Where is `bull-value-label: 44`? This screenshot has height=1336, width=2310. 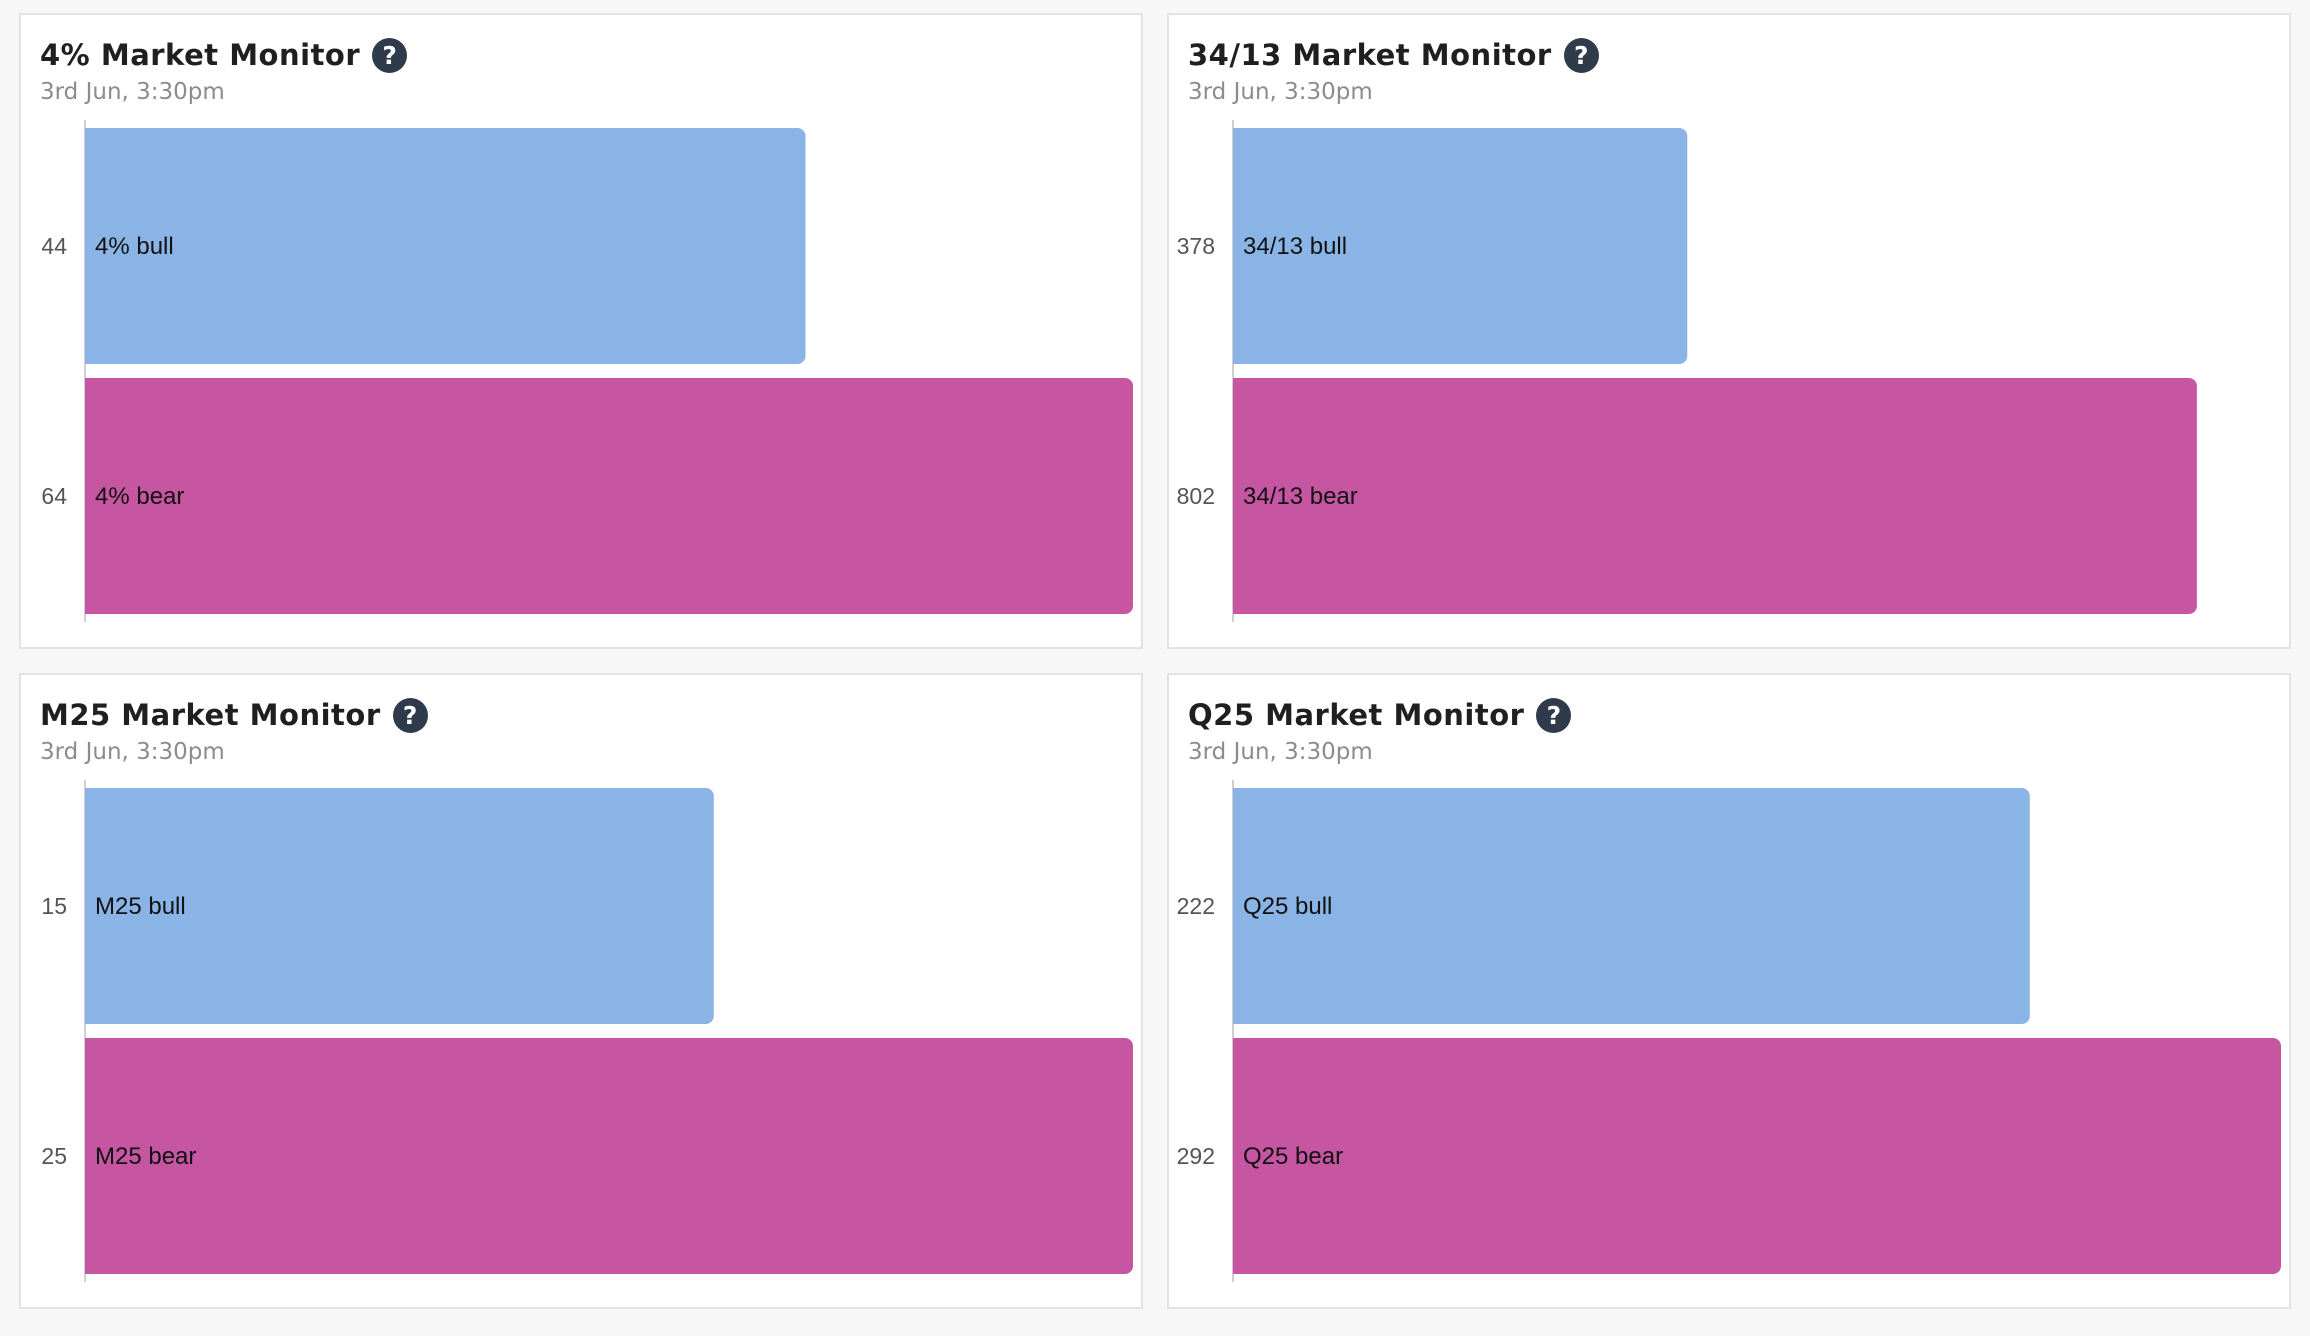
bull-value-label: 44 is located at coordinates (54, 246).